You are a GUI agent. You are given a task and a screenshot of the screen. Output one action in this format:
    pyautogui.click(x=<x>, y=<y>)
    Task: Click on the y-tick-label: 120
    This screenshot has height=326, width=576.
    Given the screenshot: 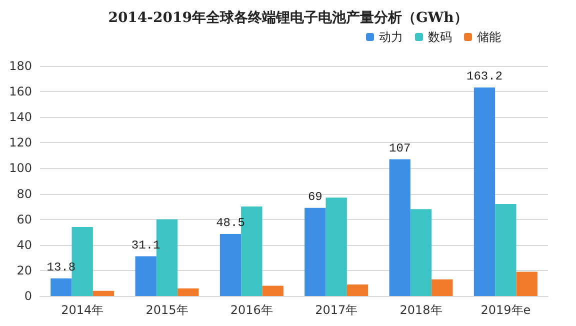 What is the action you would take?
    pyautogui.click(x=20, y=143)
    